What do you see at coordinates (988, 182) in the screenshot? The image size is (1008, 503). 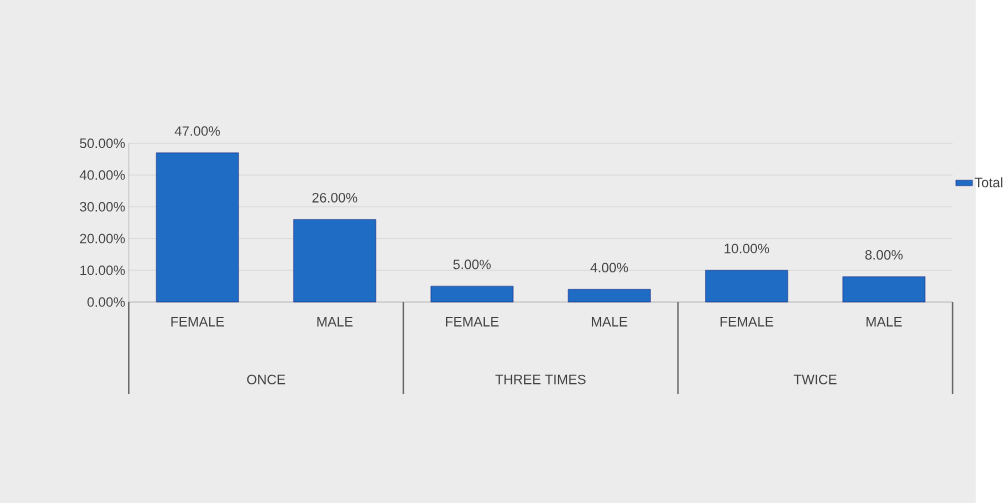 I see `legend-label: Total` at bounding box center [988, 182].